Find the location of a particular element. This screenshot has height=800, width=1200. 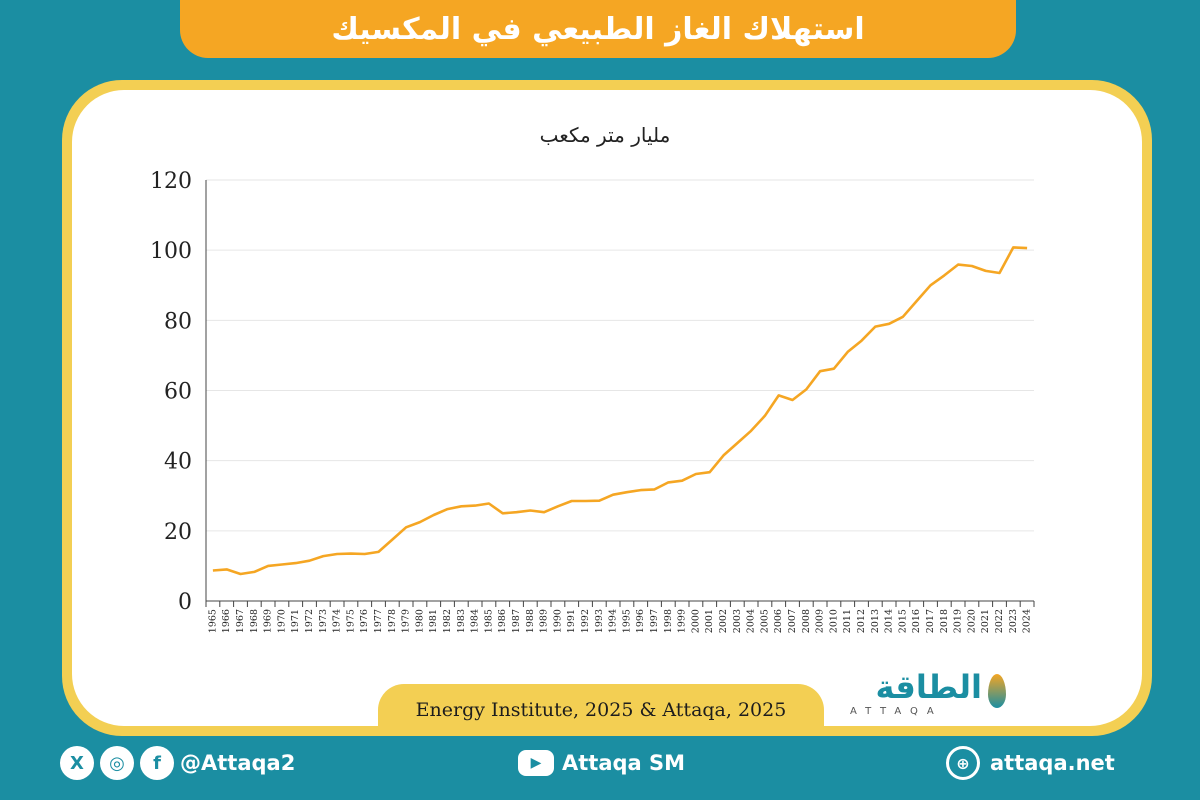

x-tick-label: 1997 is located at coordinates (654, 621).